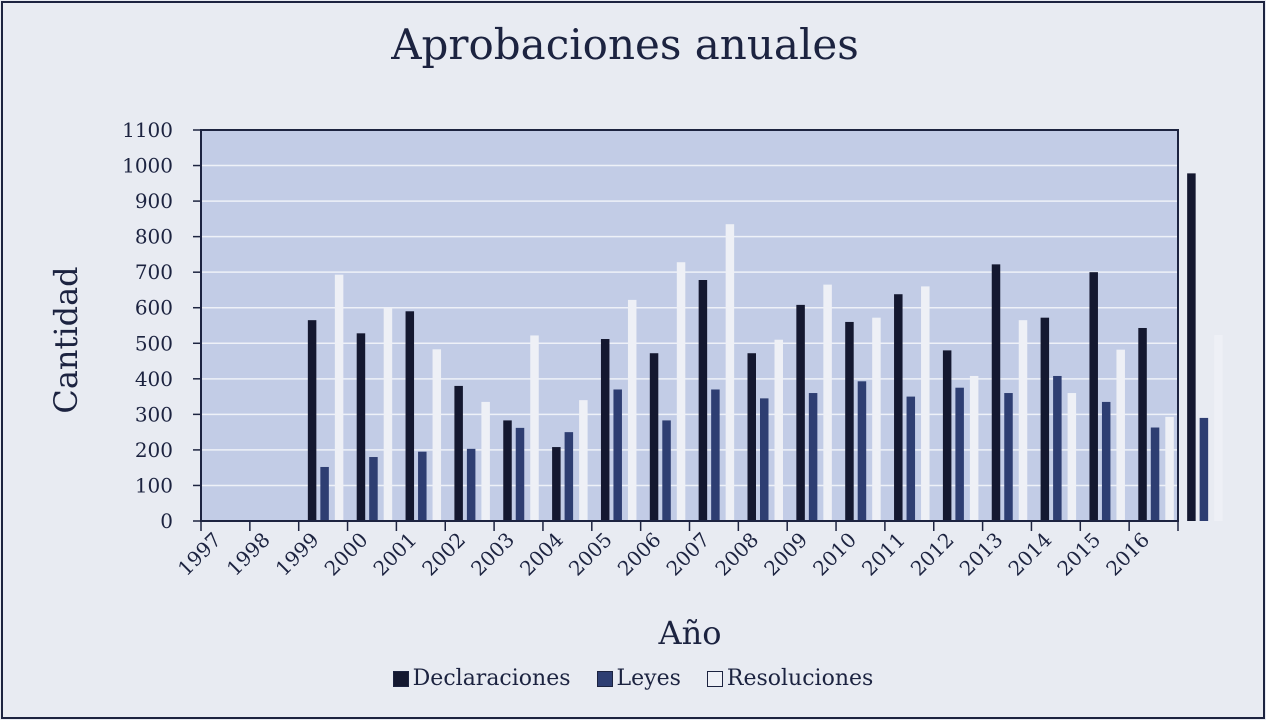  Describe the element at coordinates (154, 343) in the screenshot. I see `y-tick-label: 500` at that location.